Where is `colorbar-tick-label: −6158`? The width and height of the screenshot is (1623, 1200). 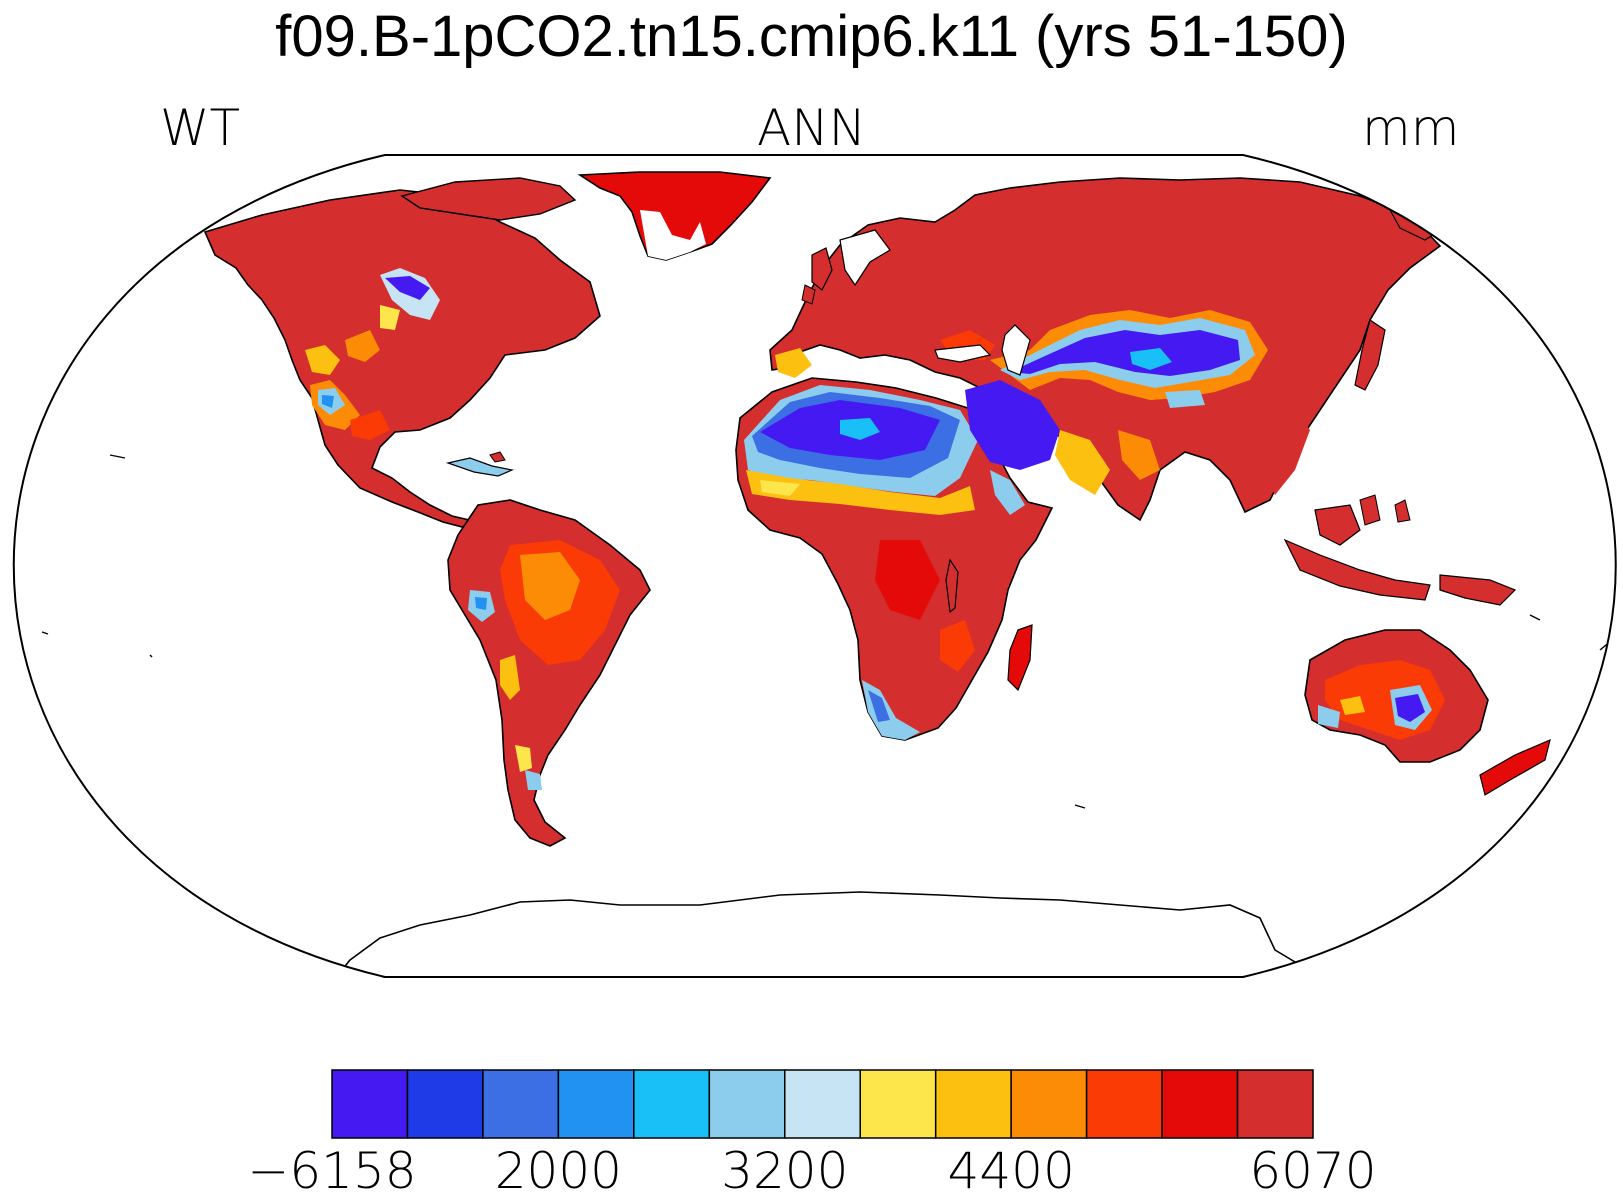
colorbar-tick-label: −6158 is located at coordinates (332, 1171).